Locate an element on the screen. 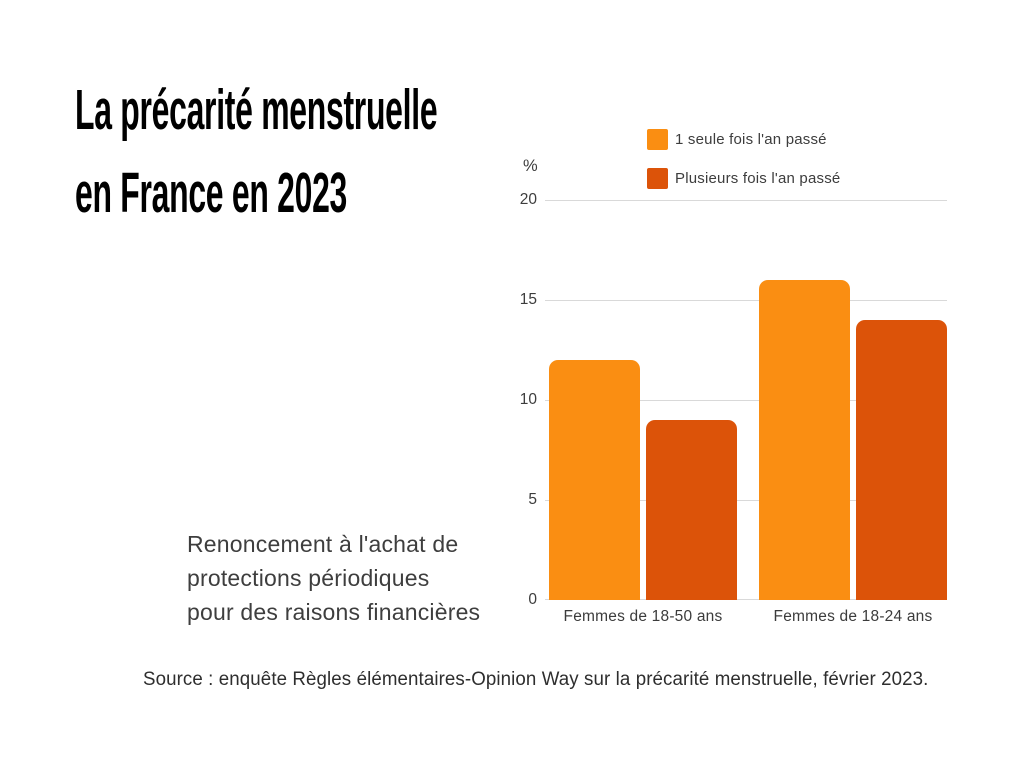  y-tick-label-5: 5 is located at coordinates (532, 499).